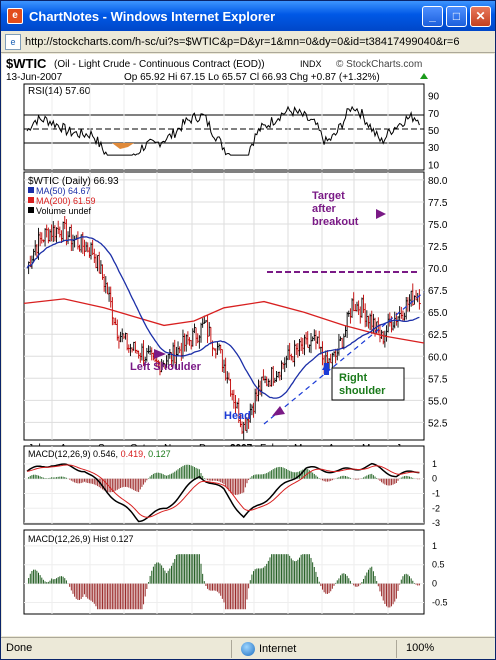 This screenshot has height=660, width=496. I want to click on right-shoulder-box, so click(368, 384).